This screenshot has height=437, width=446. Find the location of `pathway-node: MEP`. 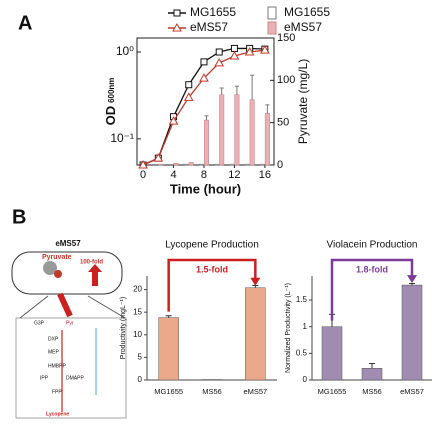

pathway-node: MEP is located at coordinates (54, 352).